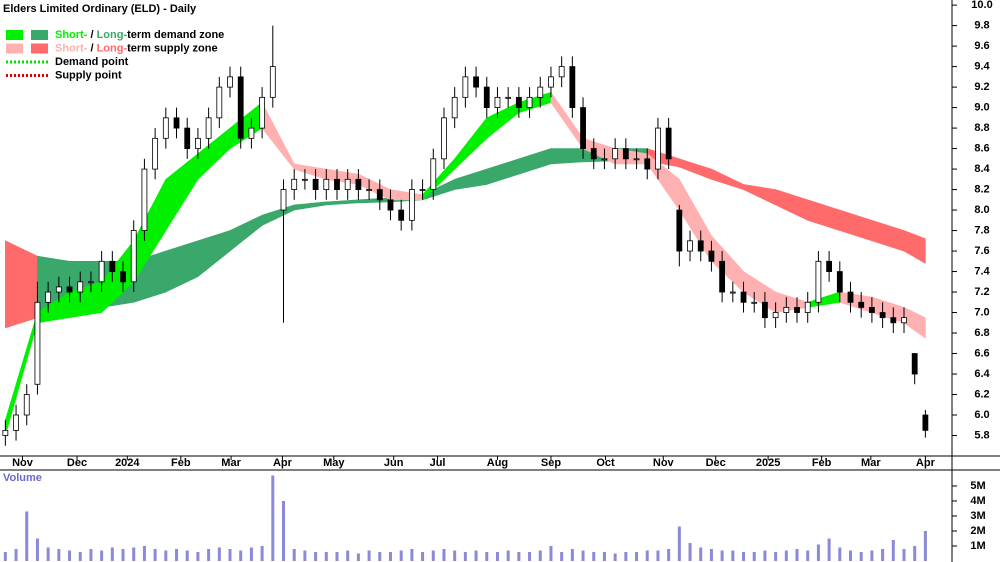 The width and height of the screenshot is (1000, 562). What do you see at coordinates (981, 210) in the screenshot?
I see `y-tick-label: 8.0` at bounding box center [981, 210].